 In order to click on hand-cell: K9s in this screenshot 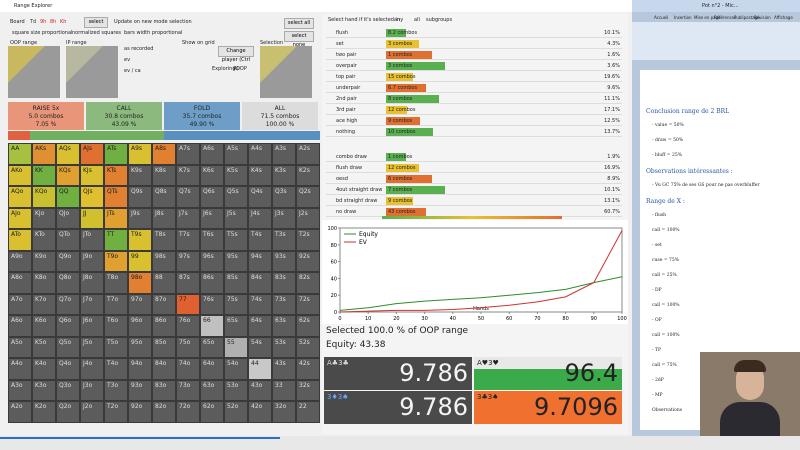, I will do `click(140, 175)`.